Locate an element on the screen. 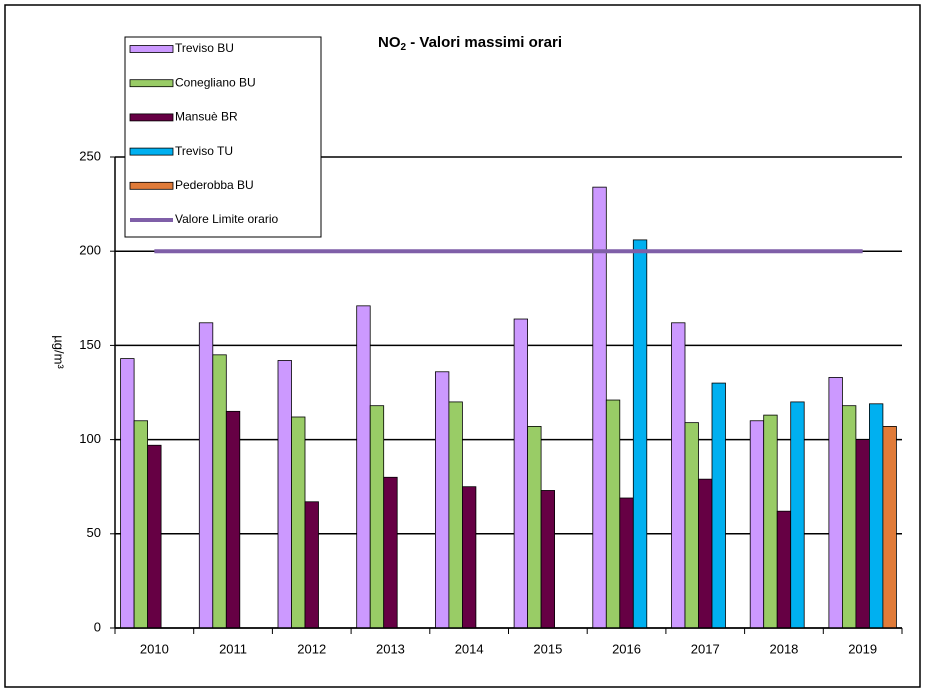  legend-label: Treviso TU is located at coordinates (204, 151).